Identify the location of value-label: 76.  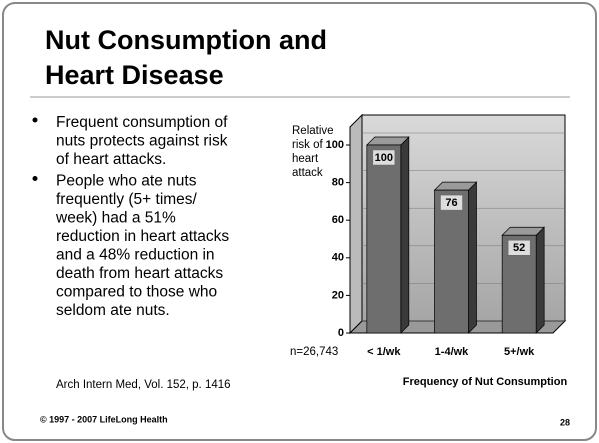
(451, 203).